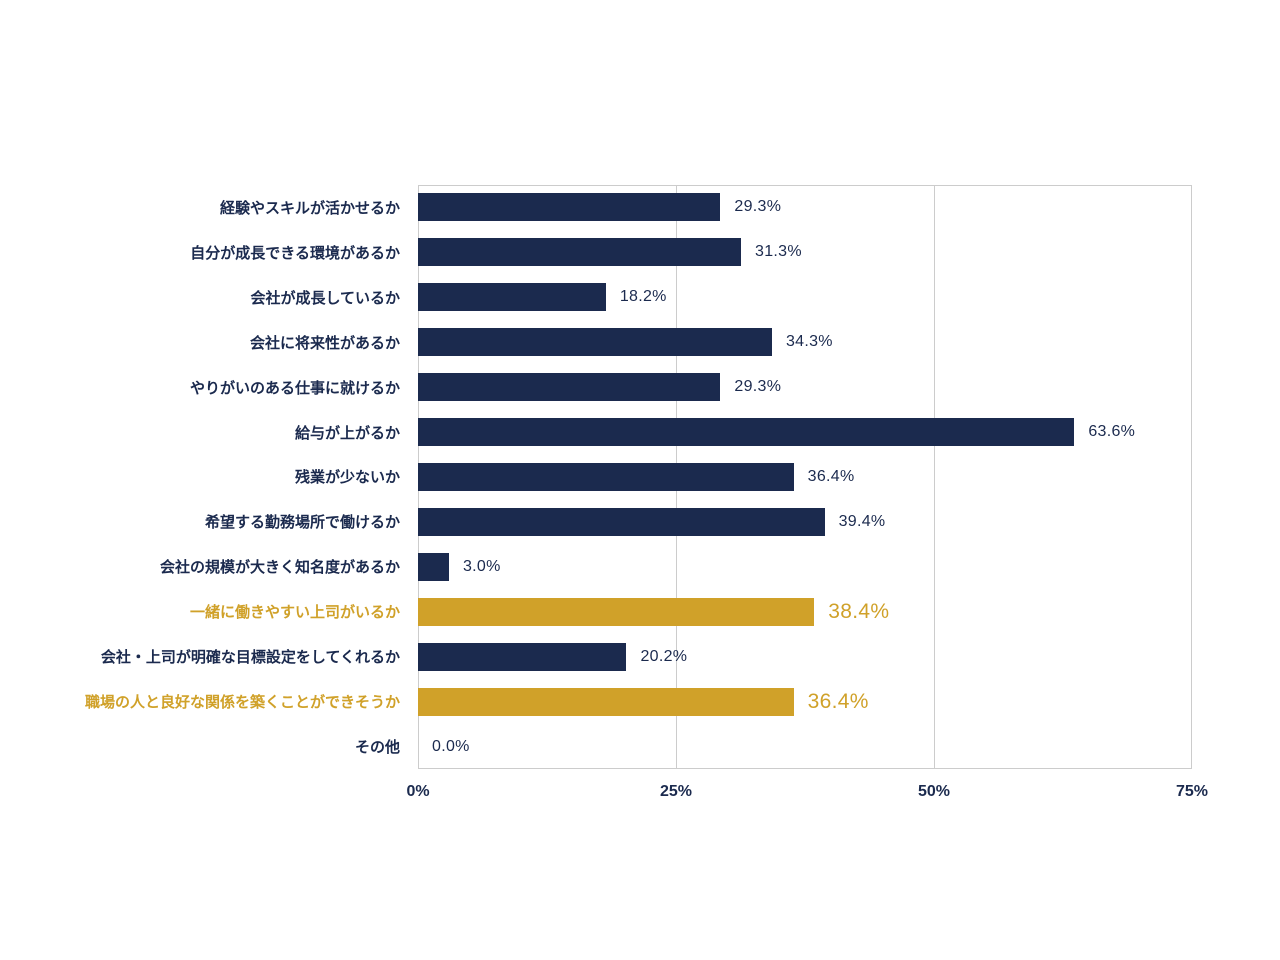  I want to click on value-label: 39.4%, so click(862, 521).